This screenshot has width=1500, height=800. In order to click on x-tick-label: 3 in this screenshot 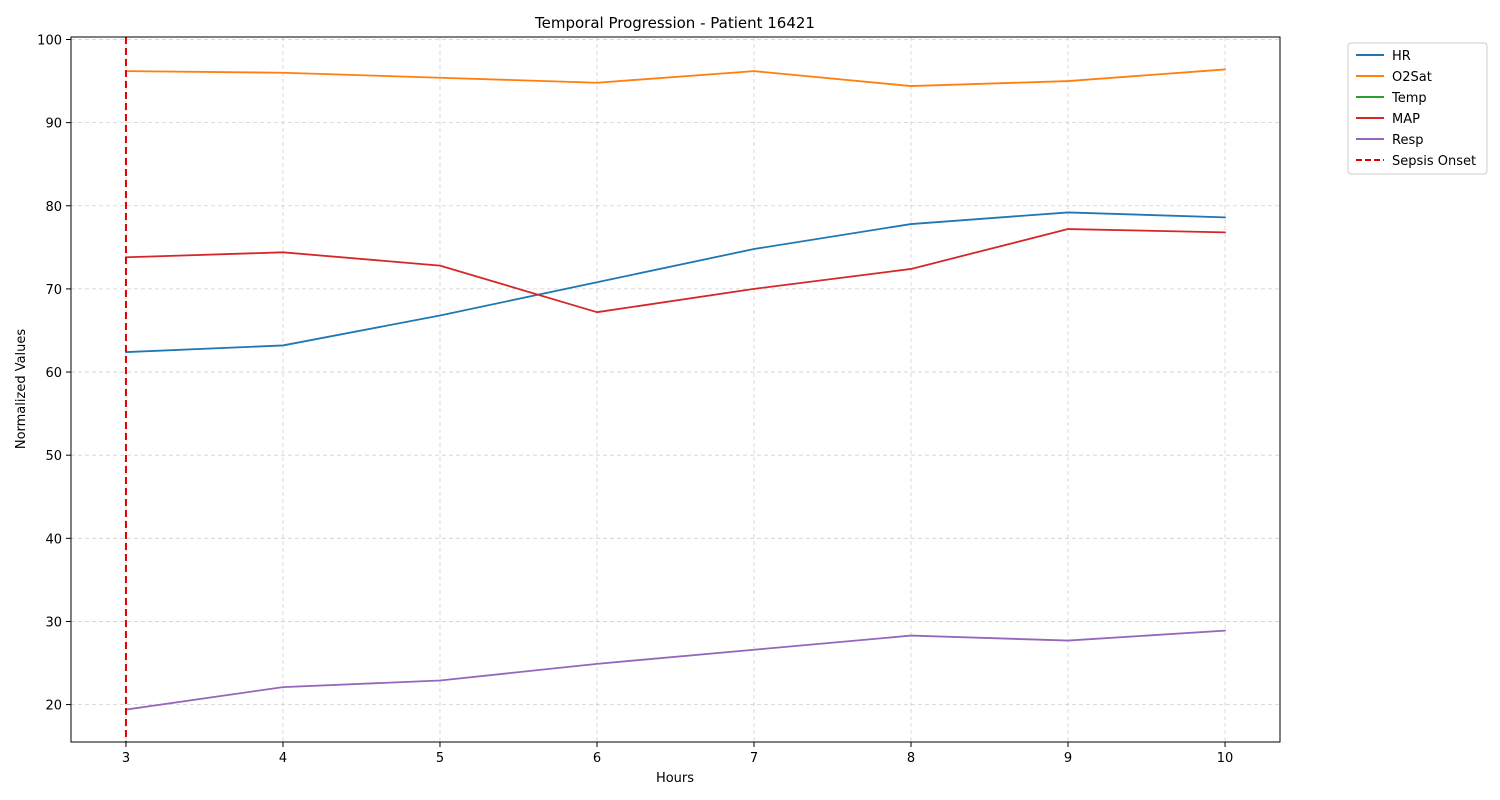, I will do `click(126, 758)`.